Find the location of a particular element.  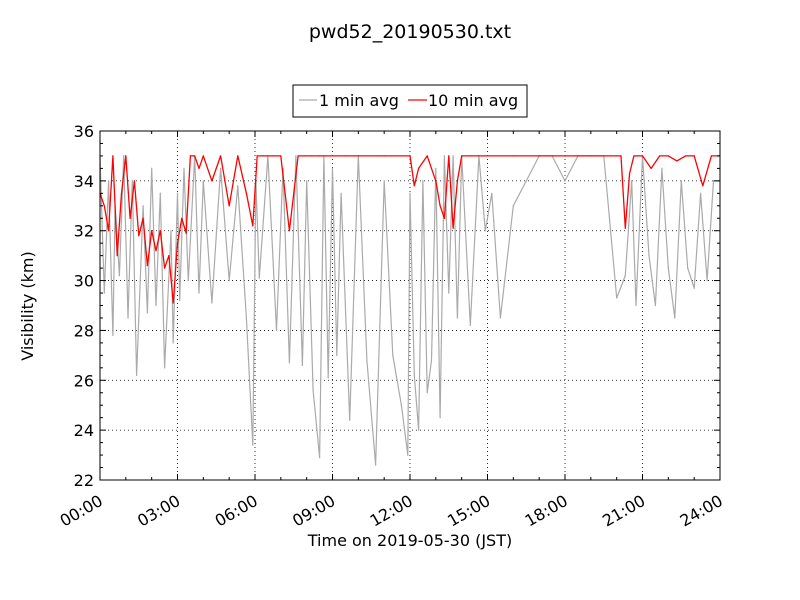

legend-label-10min: 10 min avg is located at coordinates (473, 100).